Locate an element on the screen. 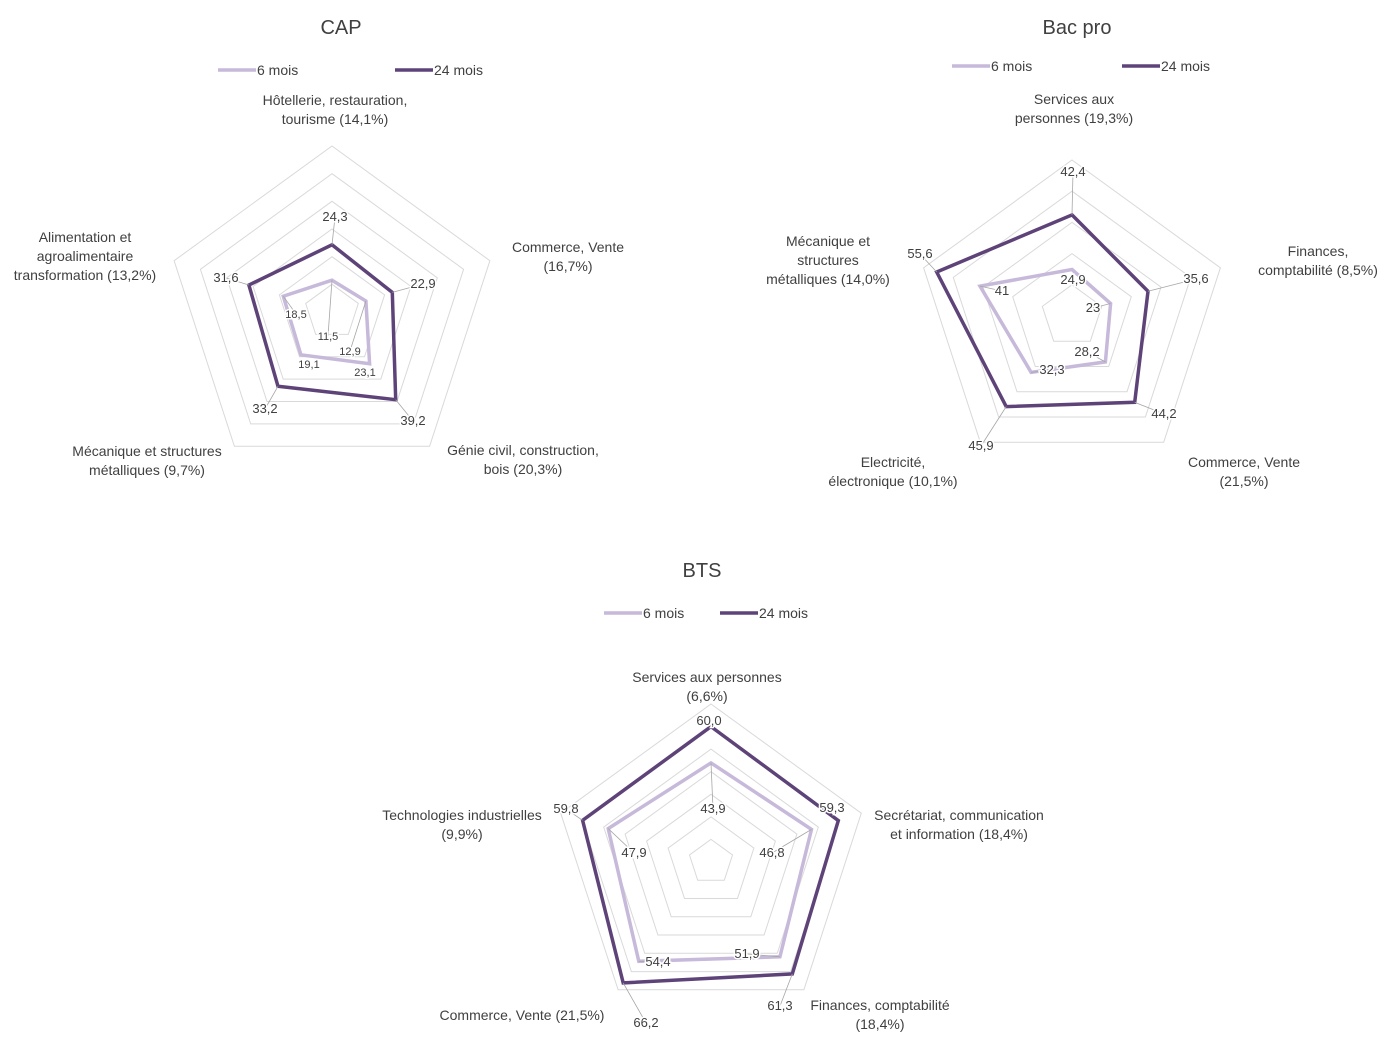 This screenshot has width=1385, height=1037. data-label-6-mois: 19,1 is located at coordinates (308, 365).